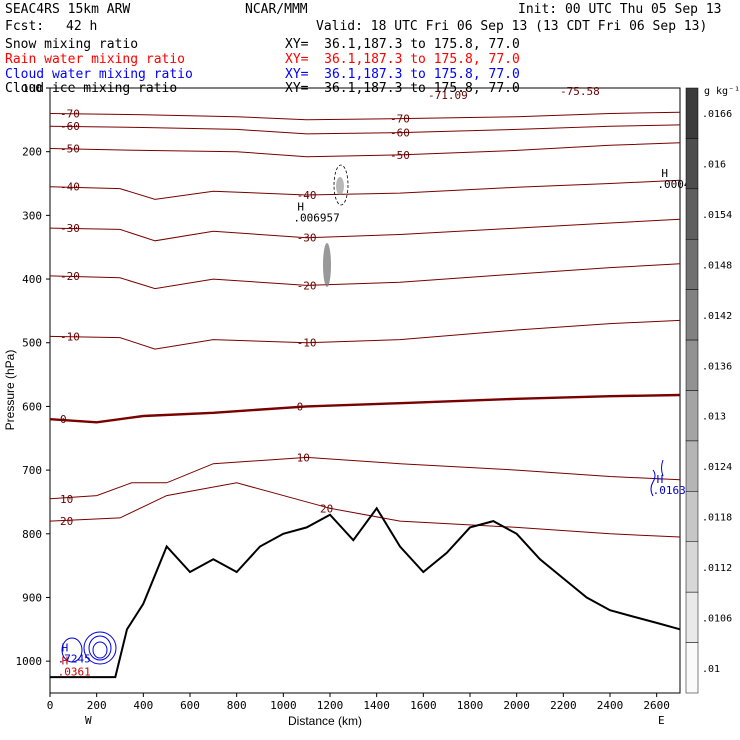  What do you see at coordinates (32, 88) in the screenshot?
I see `y-tick-label: 100` at bounding box center [32, 88].